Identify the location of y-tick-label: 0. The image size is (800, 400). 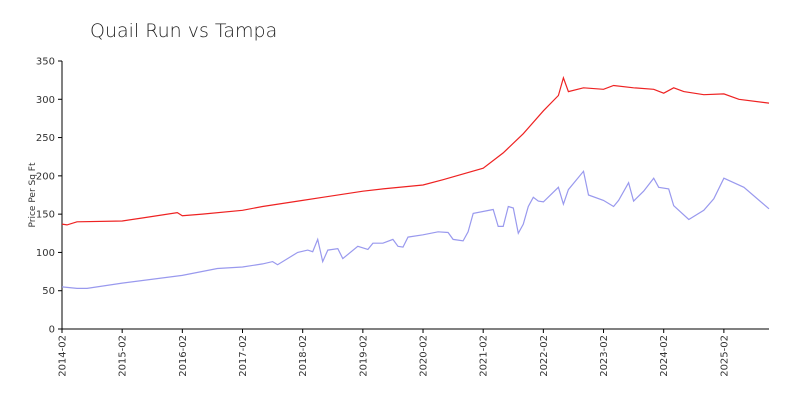
(52, 330).